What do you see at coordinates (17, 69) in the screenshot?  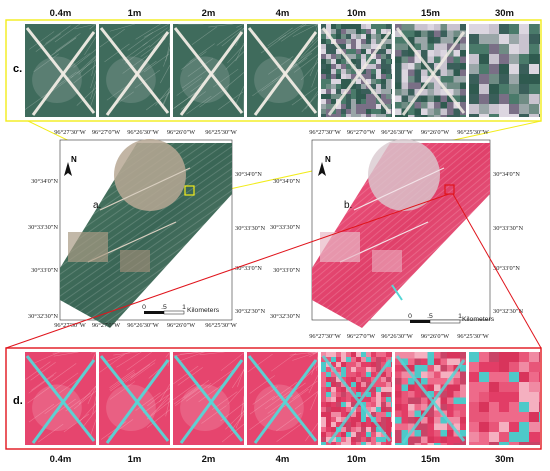 I see `panel-c-letter: c.` at bounding box center [17, 69].